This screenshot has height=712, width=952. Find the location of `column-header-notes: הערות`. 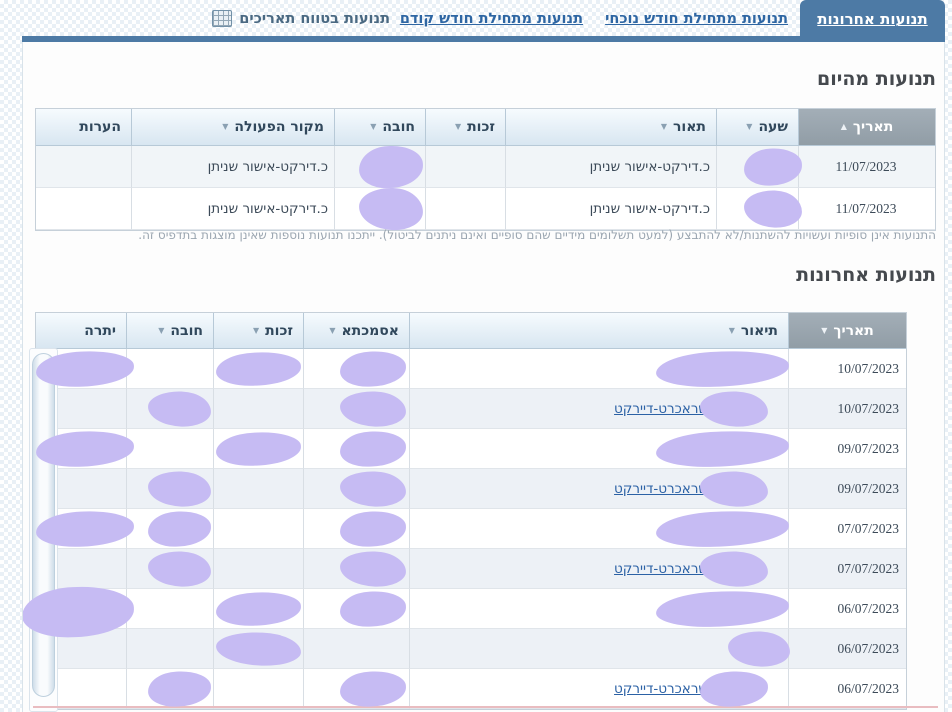

column-header-notes: הערות is located at coordinates (83, 127).